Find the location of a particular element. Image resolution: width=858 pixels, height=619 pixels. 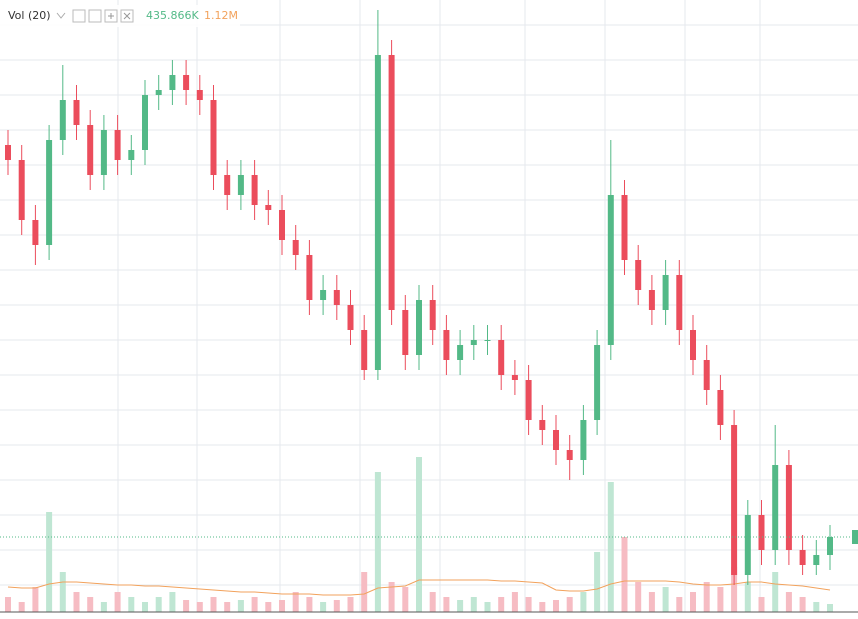

dropdown-icon is located at coordinates (61, 15).